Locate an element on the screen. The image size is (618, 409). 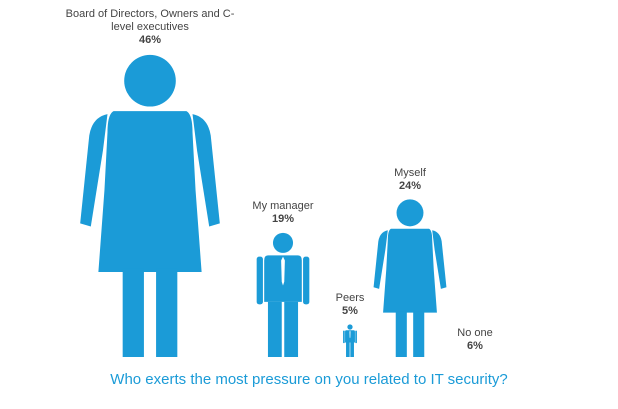
category-name: Myself is located at coordinates (410, 172).